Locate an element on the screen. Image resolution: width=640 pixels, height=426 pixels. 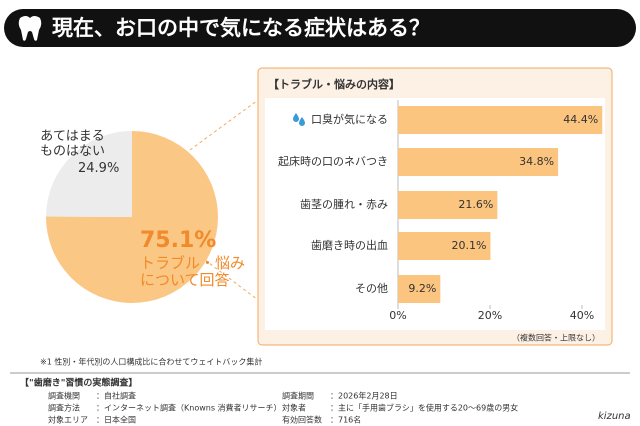
bar-category-label: 口臭が気になる is located at coordinates (349, 119).